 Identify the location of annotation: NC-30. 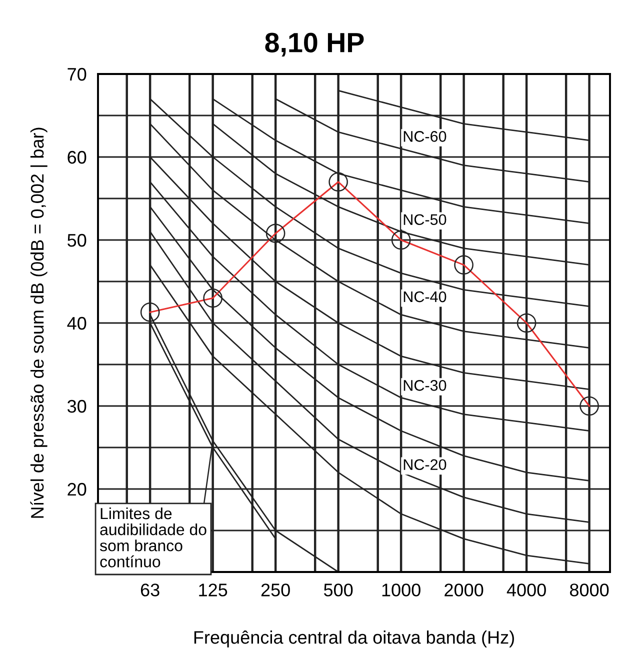
(425, 385).